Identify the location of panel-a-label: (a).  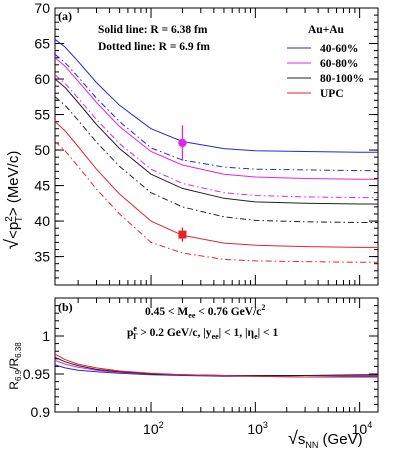
(65, 16).